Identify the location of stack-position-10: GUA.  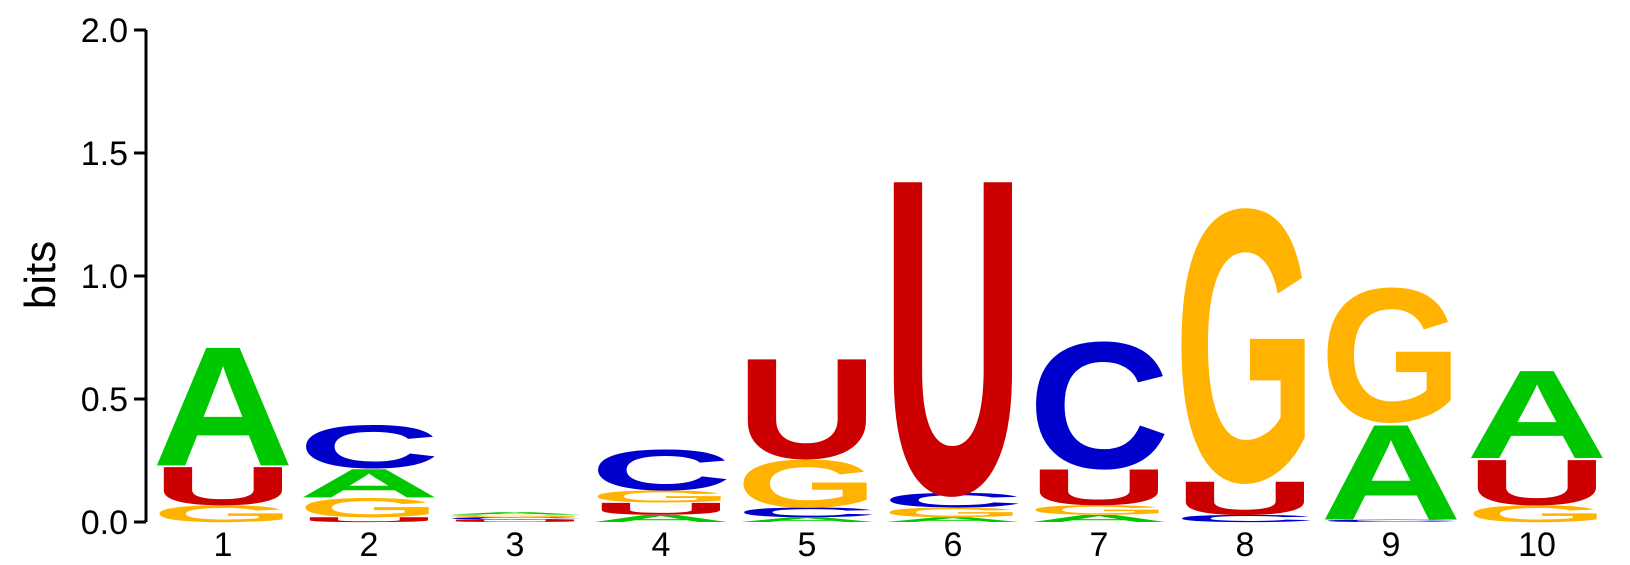
(1537, 435).